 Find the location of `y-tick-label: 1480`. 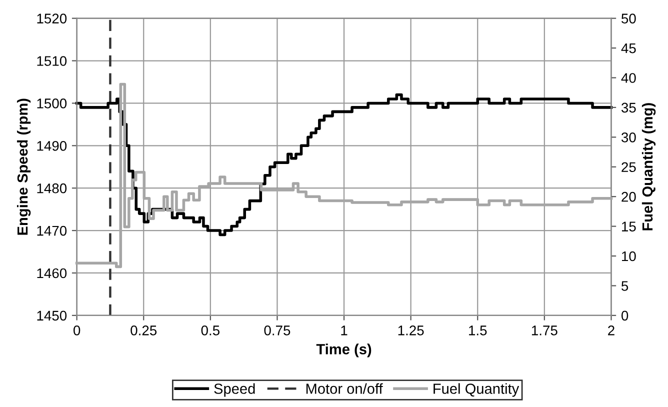

y-tick-label: 1480 is located at coordinates (52, 188).